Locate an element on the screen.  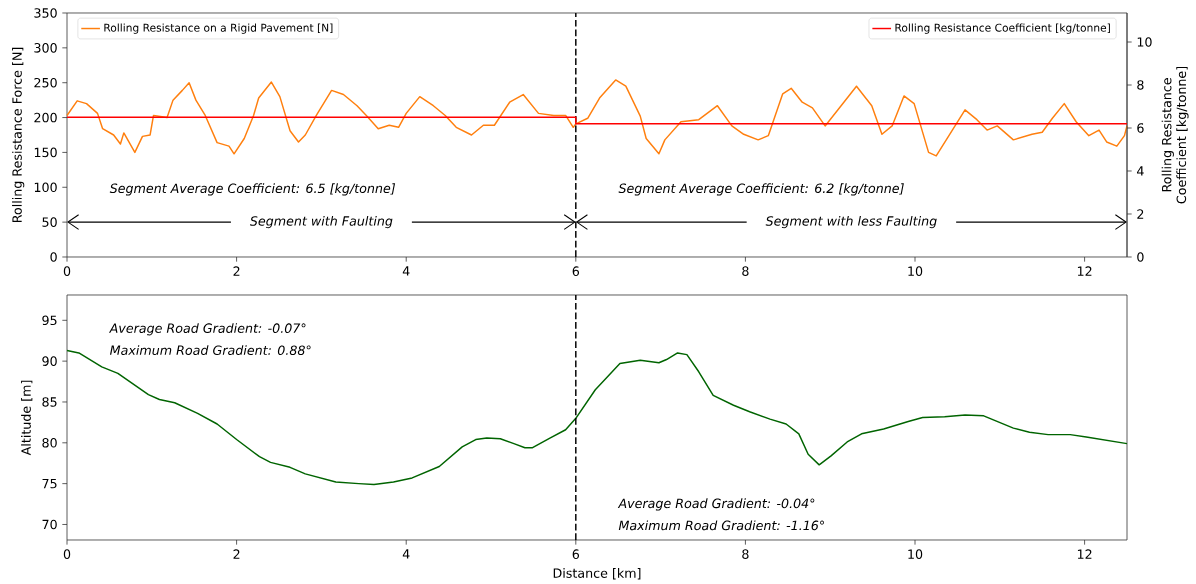
y-tick-label: 100 is located at coordinates (45, 187).